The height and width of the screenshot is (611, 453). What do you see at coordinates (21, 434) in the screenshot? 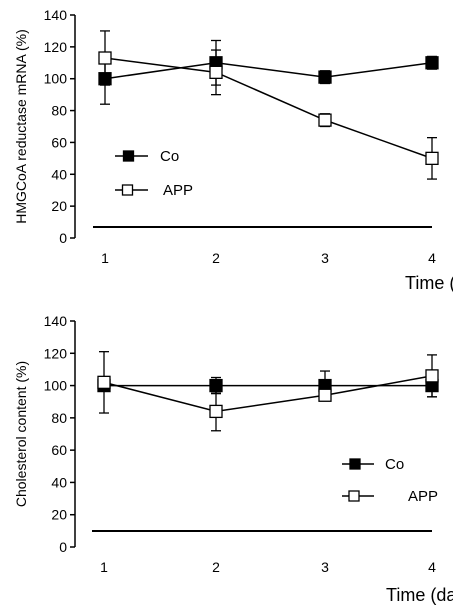
I see `chart2-y-axis-label: Cholesterol content (%)` at bounding box center [21, 434].